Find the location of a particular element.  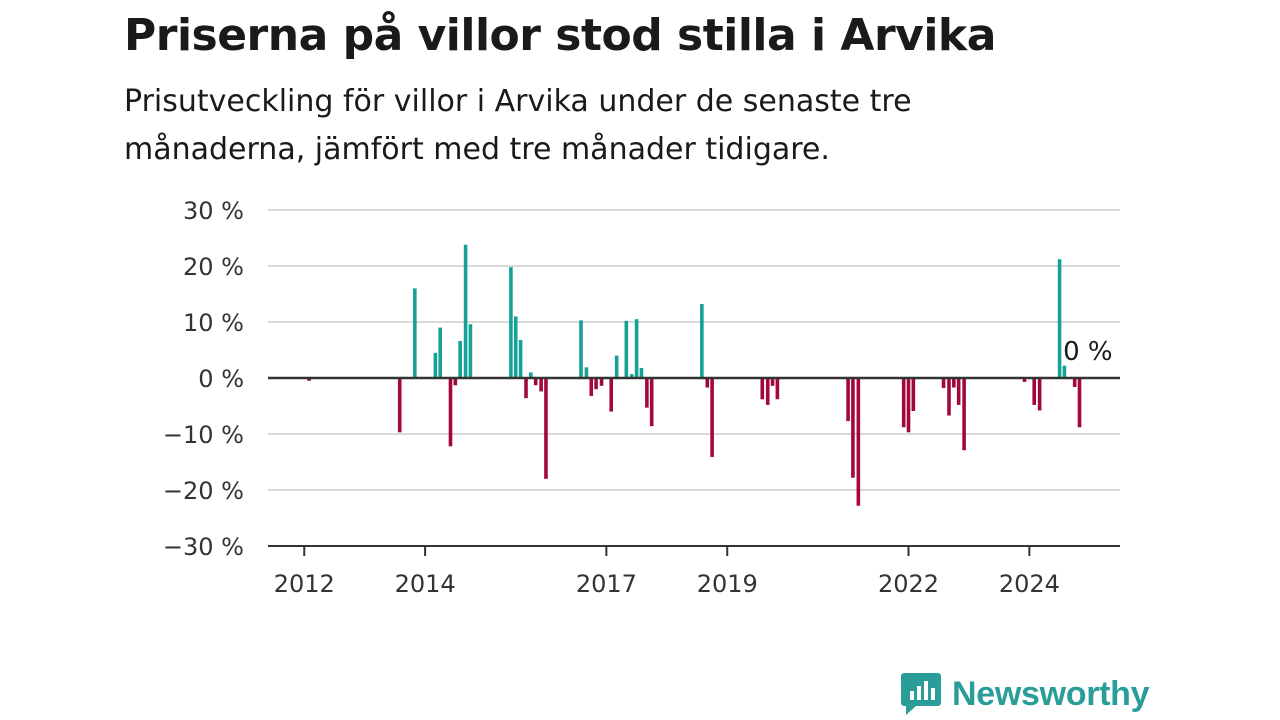

y-tick-label: 30 % is located at coordinates (213, 211).